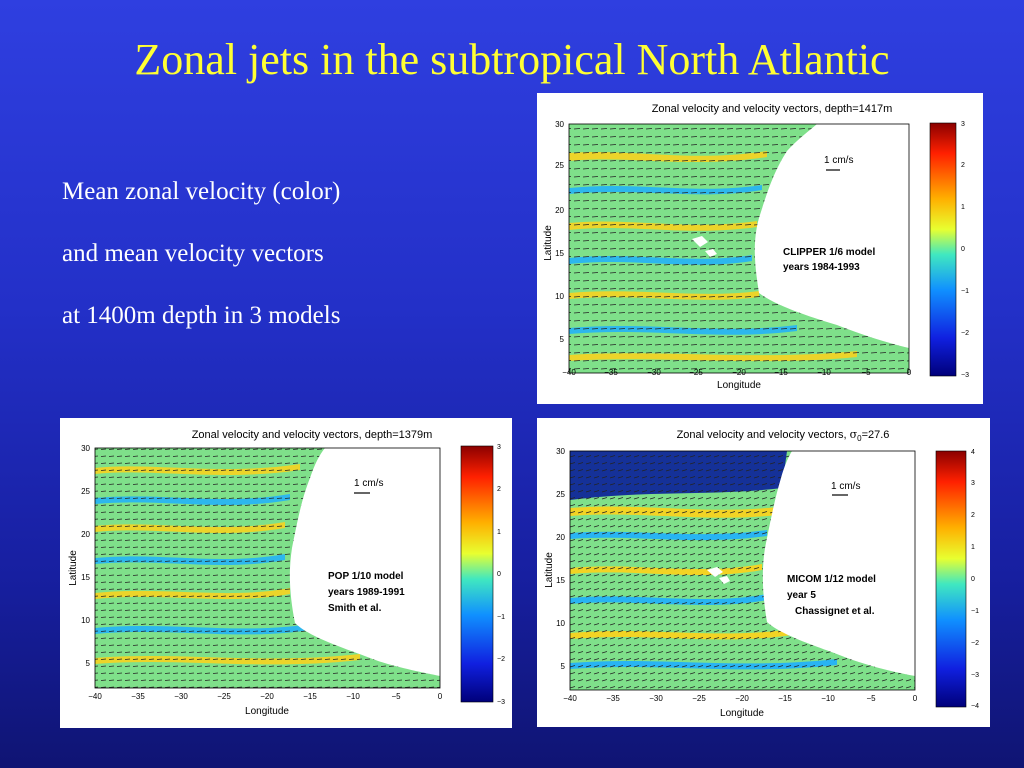 This screenshot has width=1024, height=768. Describe the element at coordinates (193, 253) in the screenshot. I see `description-line-2: and mean velocity vectors` at that location.